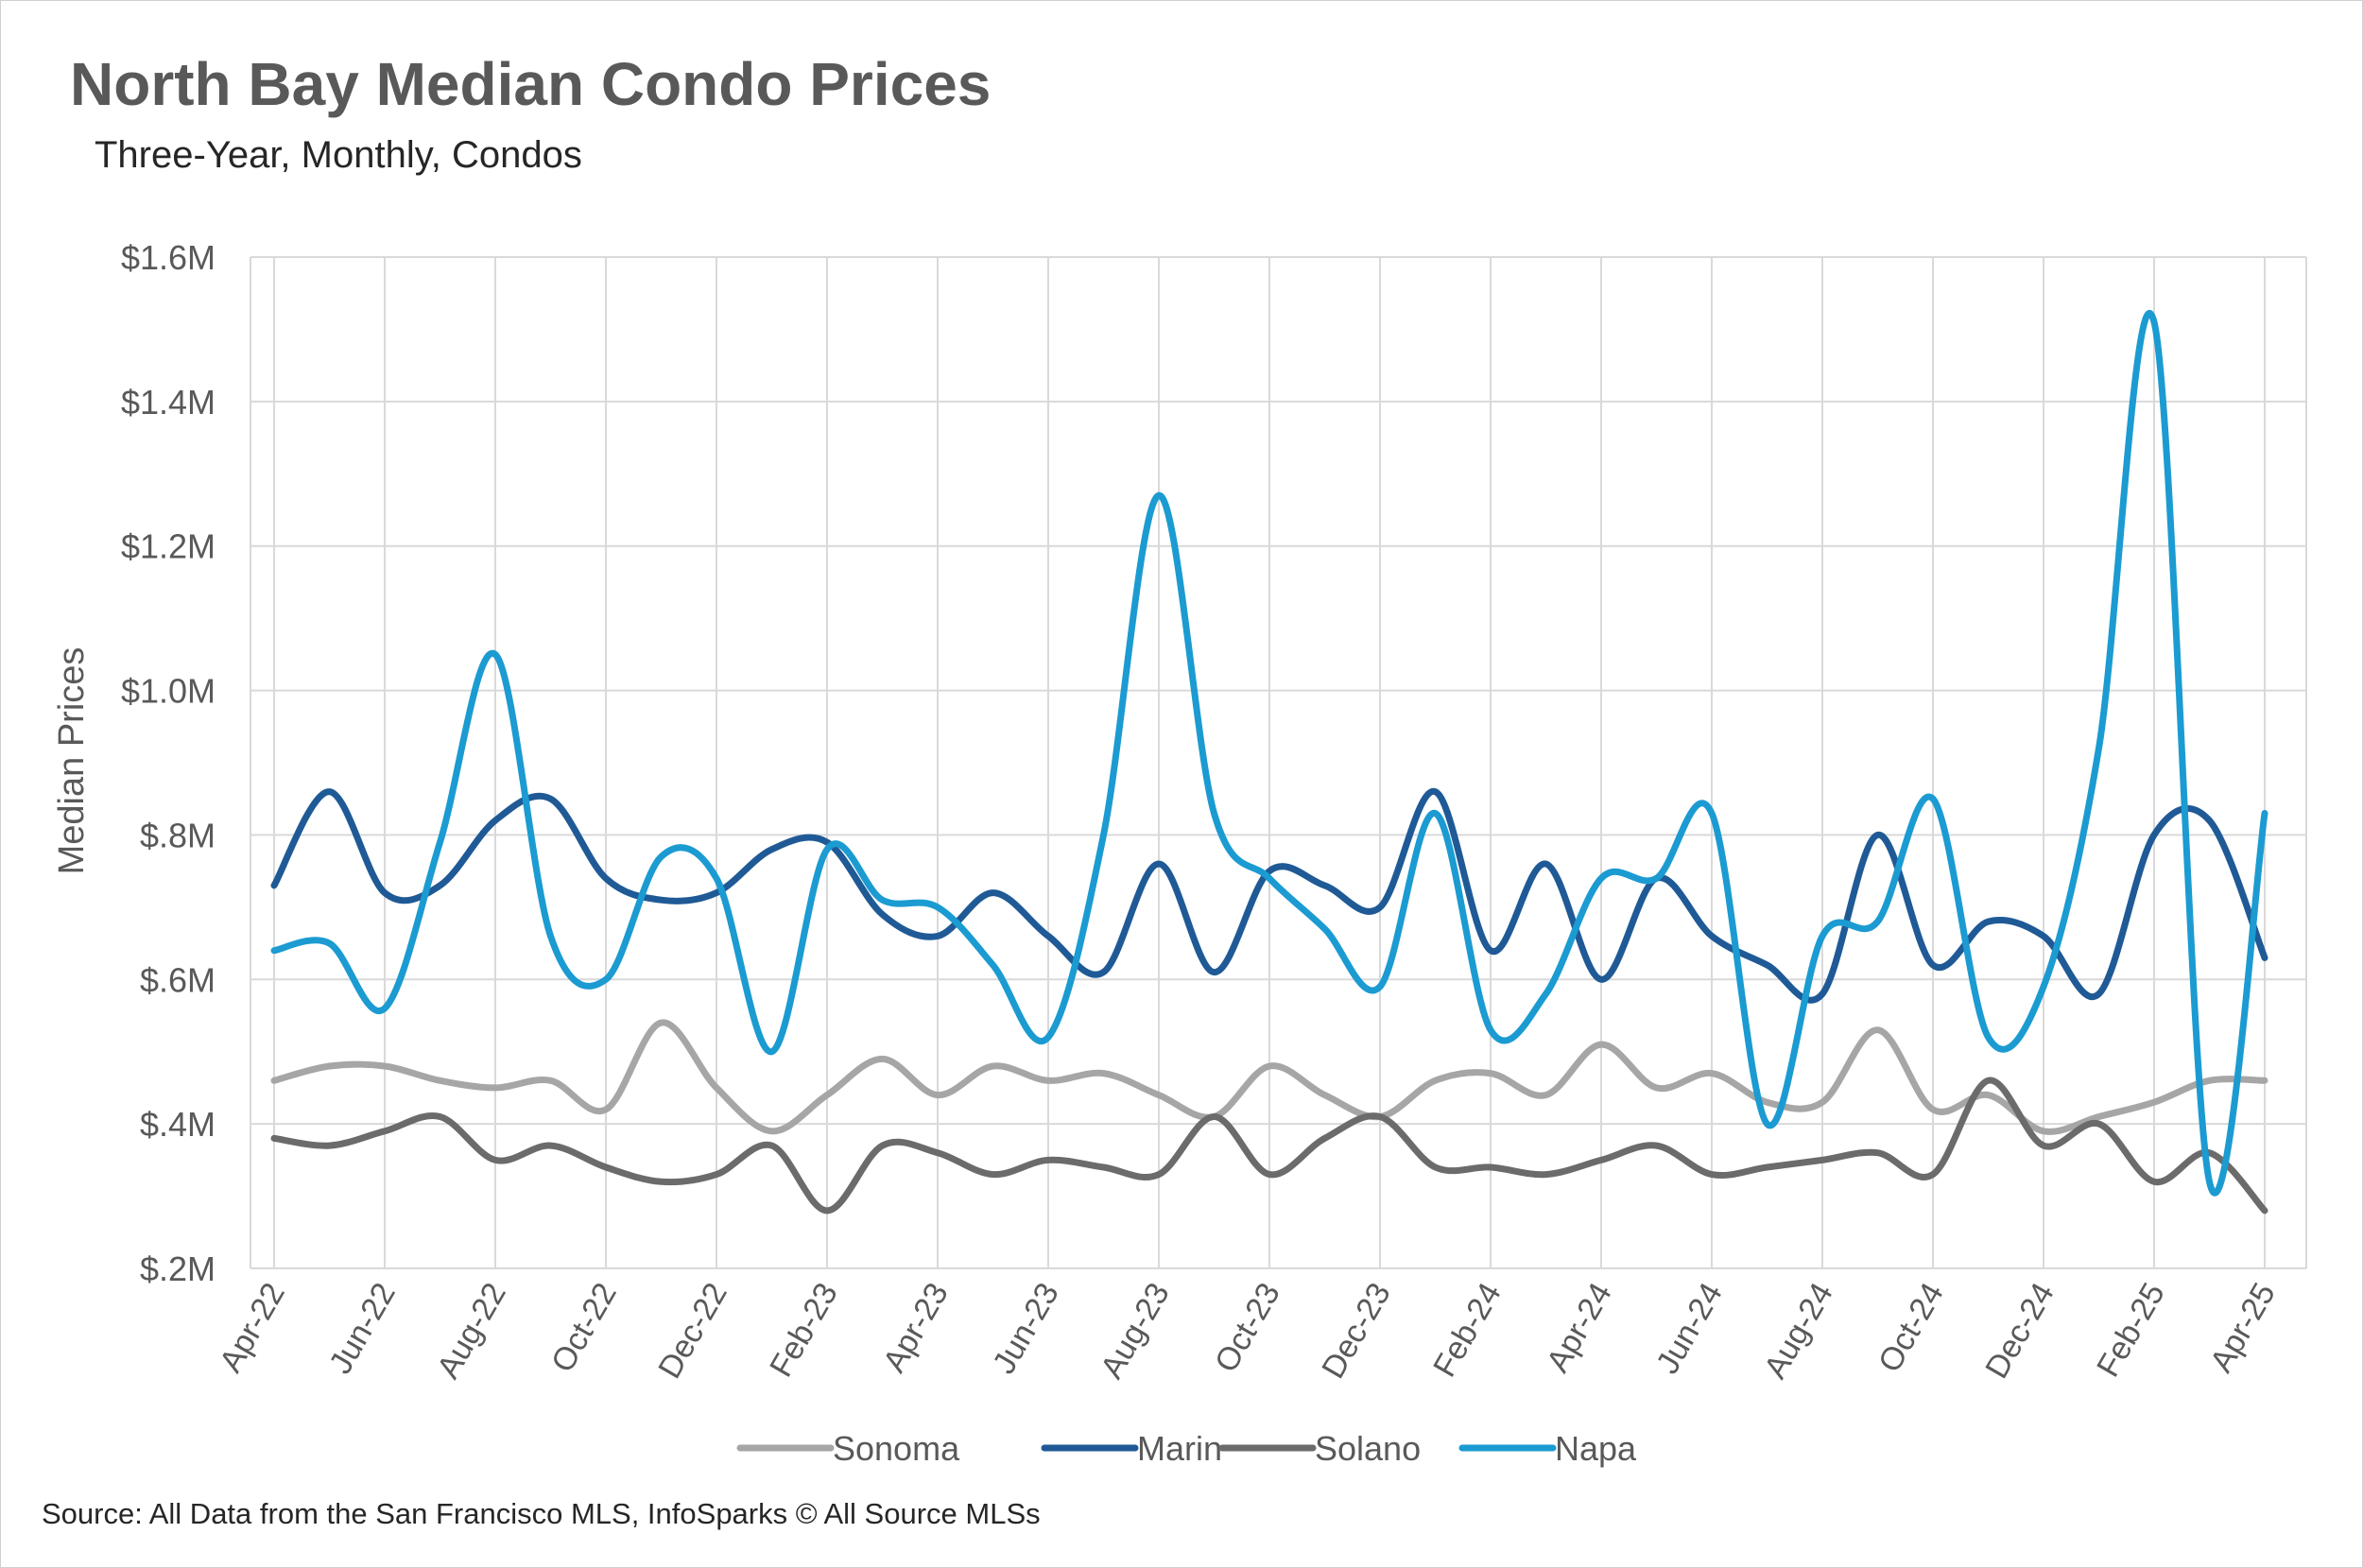 This screenshot has height=1568, width=2363. I want to click on x-tick-label: Feb-25, so click(2131, 1330).